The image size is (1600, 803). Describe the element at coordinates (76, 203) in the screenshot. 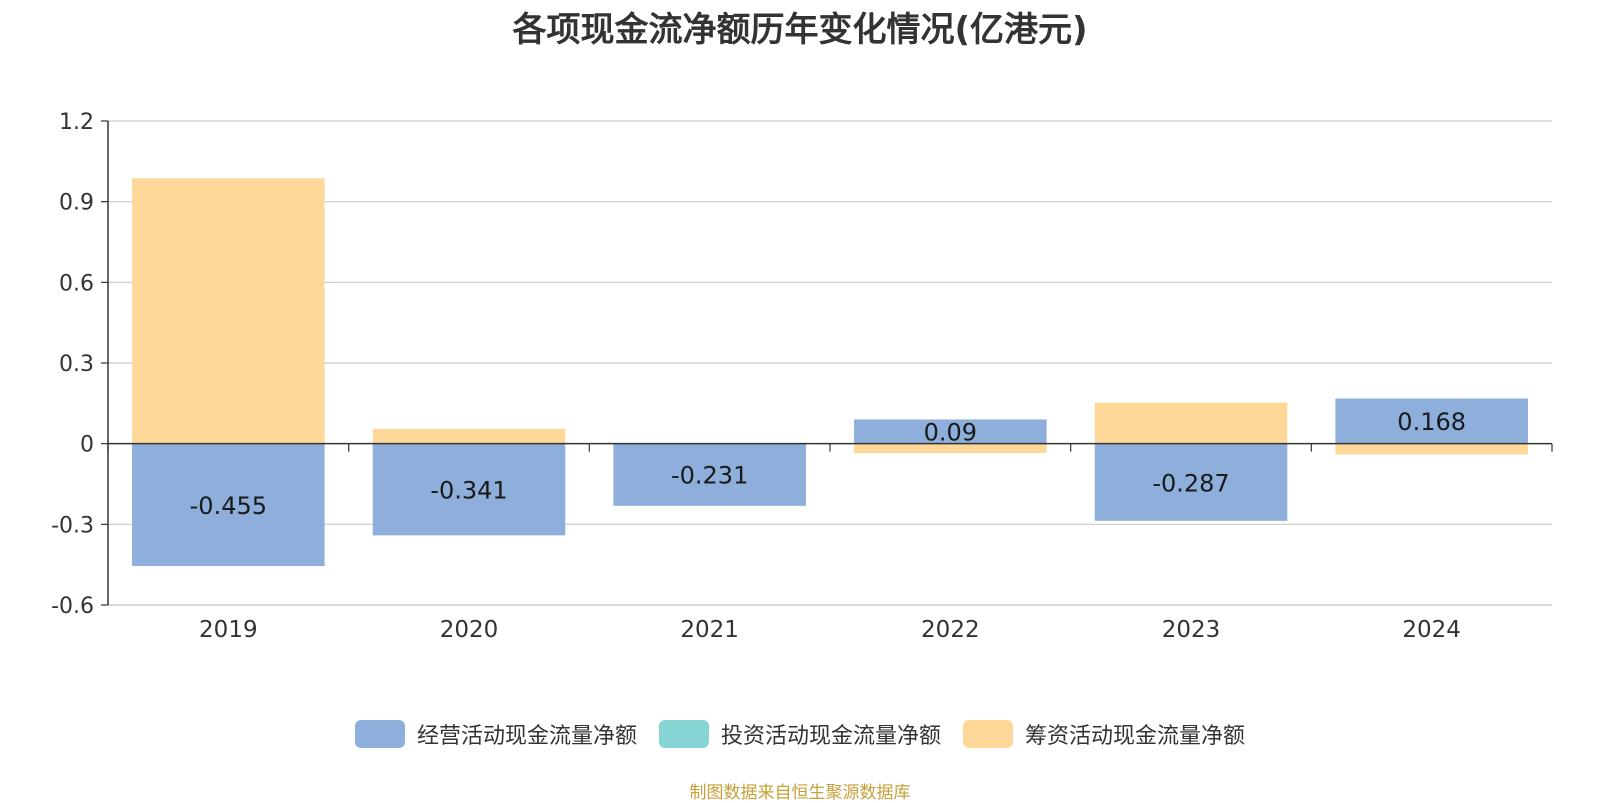

I see `y-tick-label: 0.9` at that location.